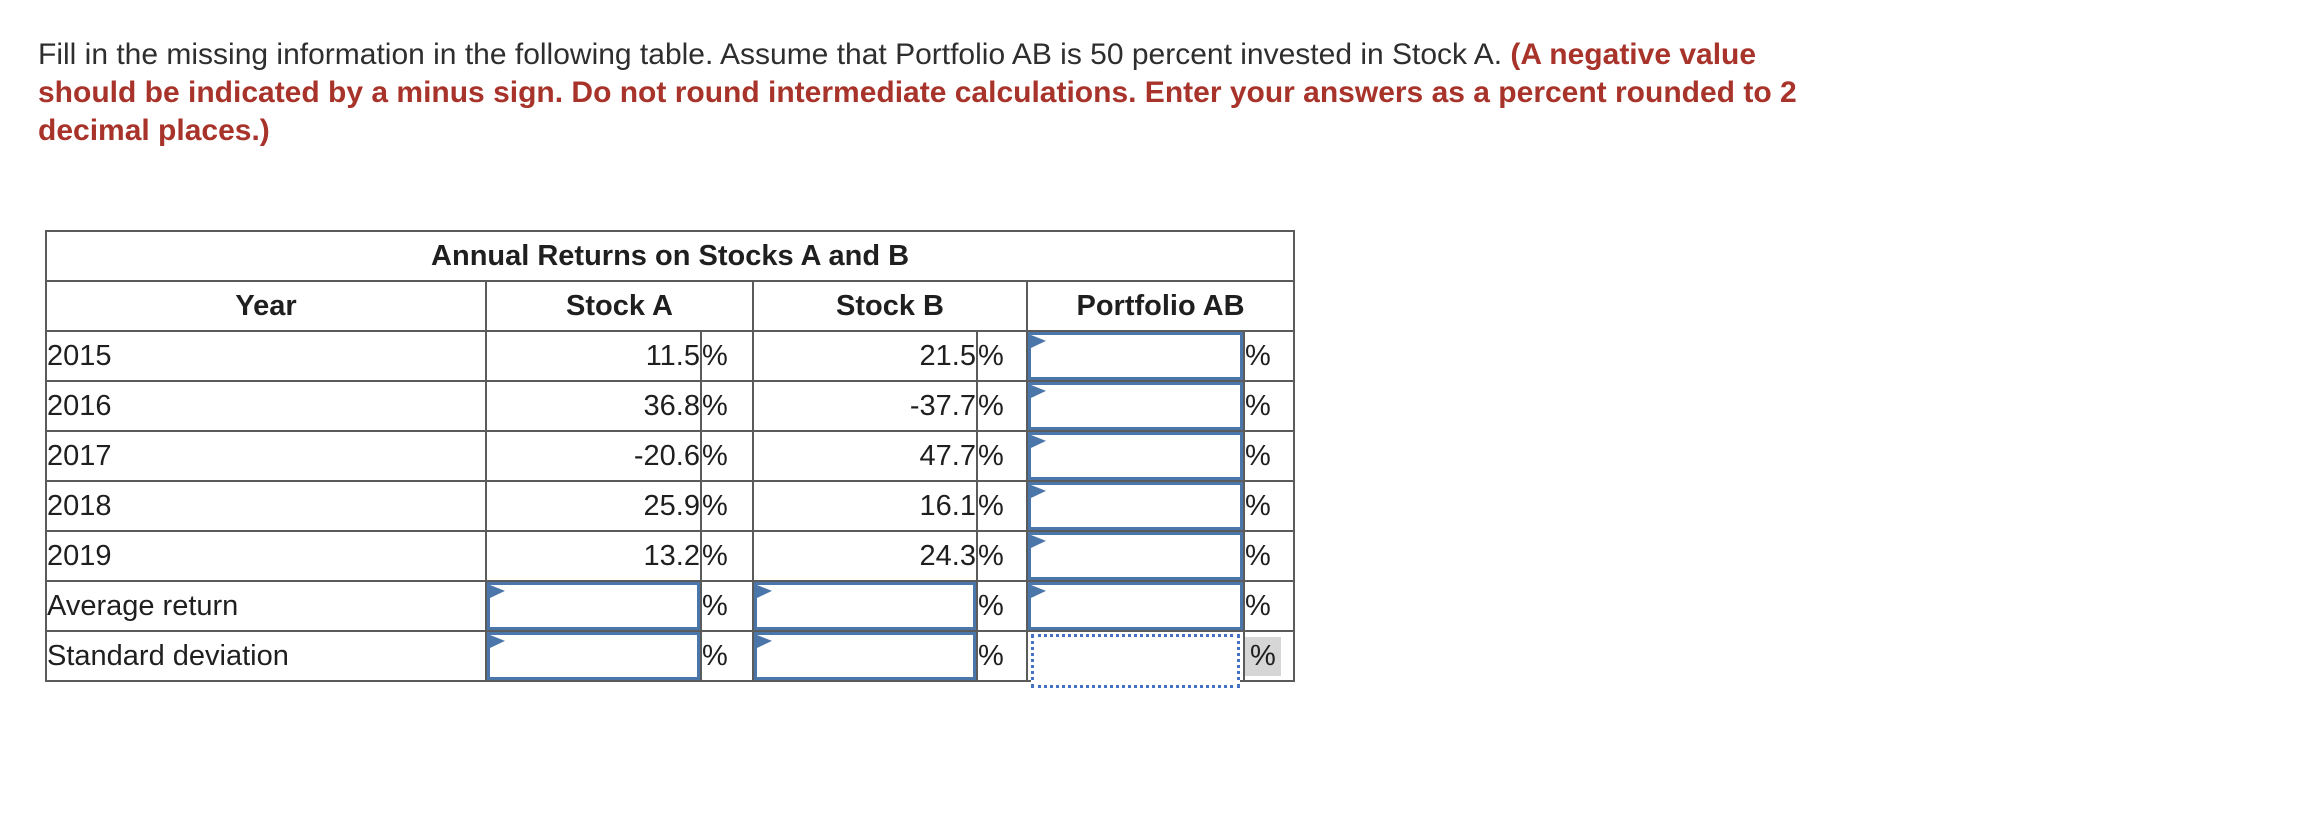 The image size is (2304, 836). Describe the element at coordinates (593, 356) in the screenshot. I see `stock-a-value: 11.5` at that location.